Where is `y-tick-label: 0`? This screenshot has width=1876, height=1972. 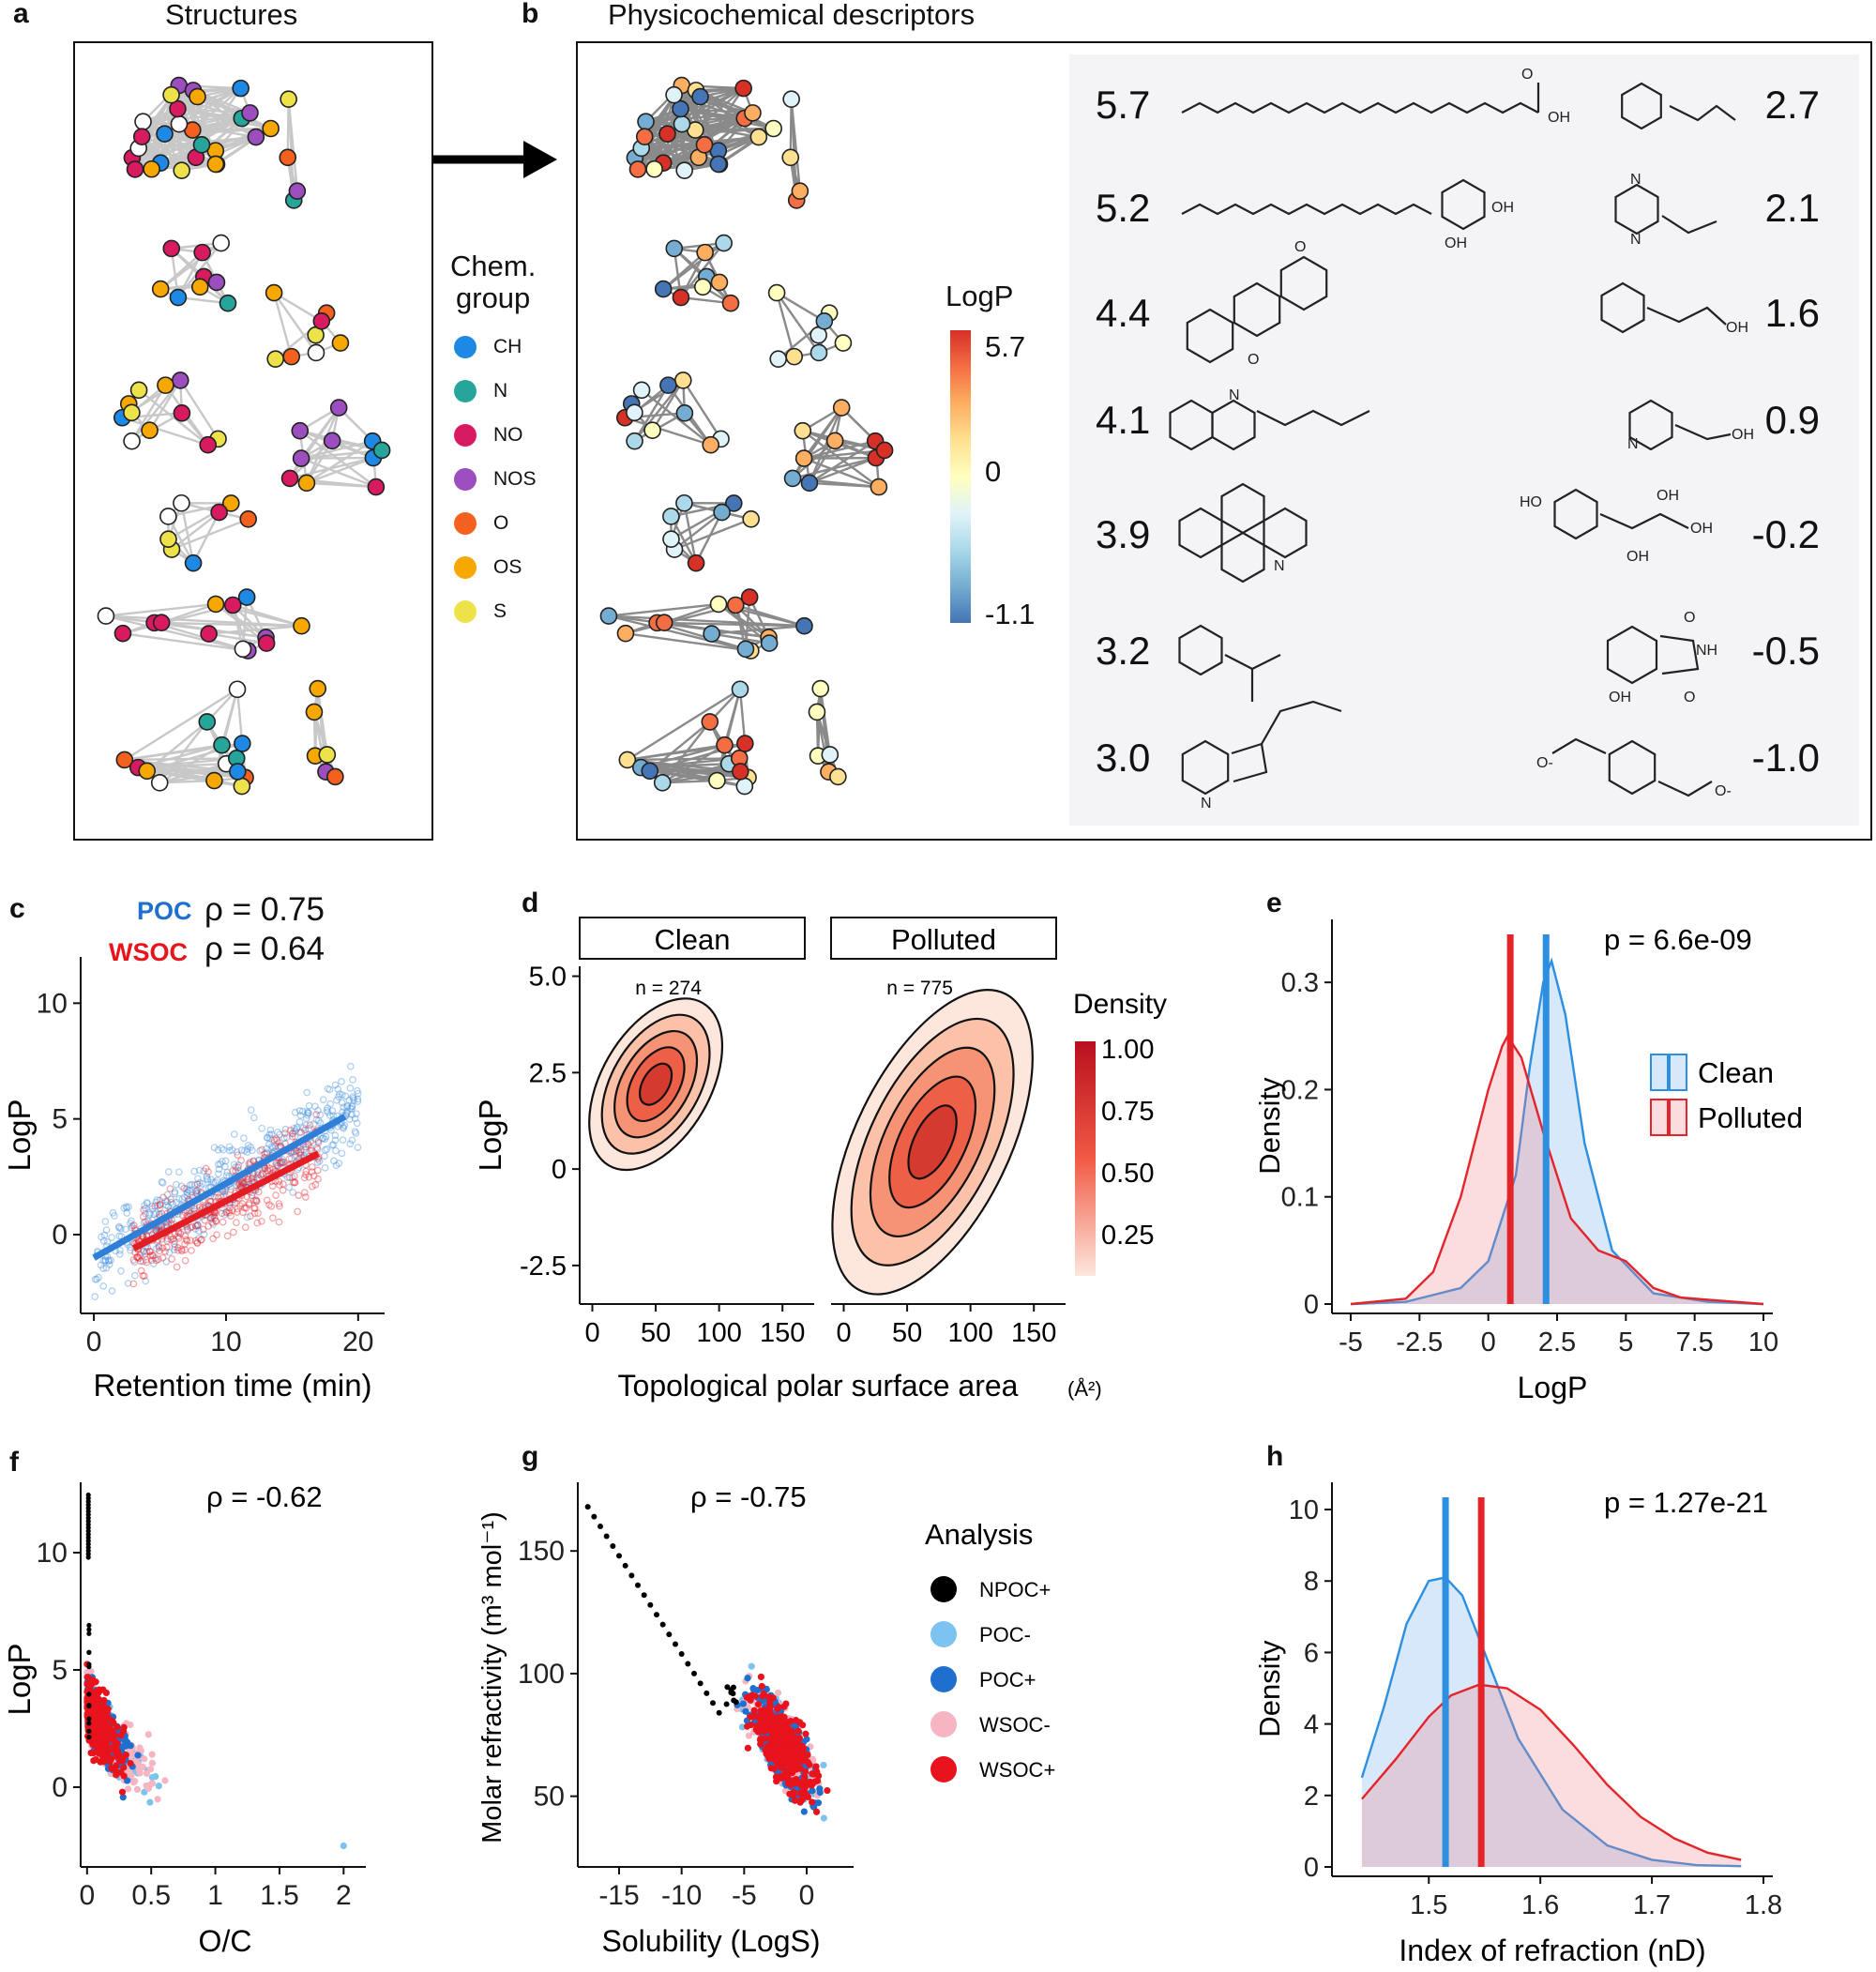
y-tick-label: 0 is located at coordinates (559, 1170).